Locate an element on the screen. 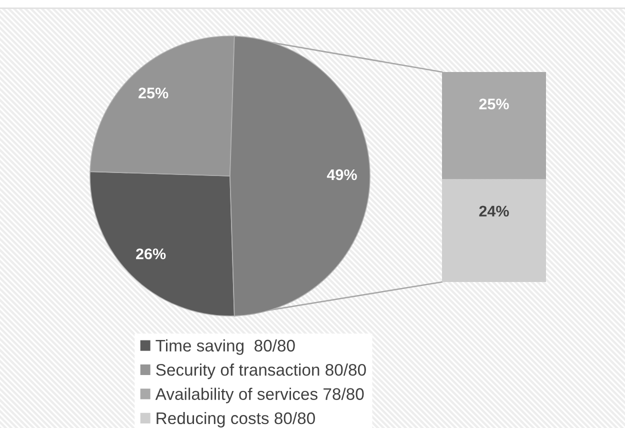  legend-label: Security of transaction 80/80 is located at coordinates (261, 372).